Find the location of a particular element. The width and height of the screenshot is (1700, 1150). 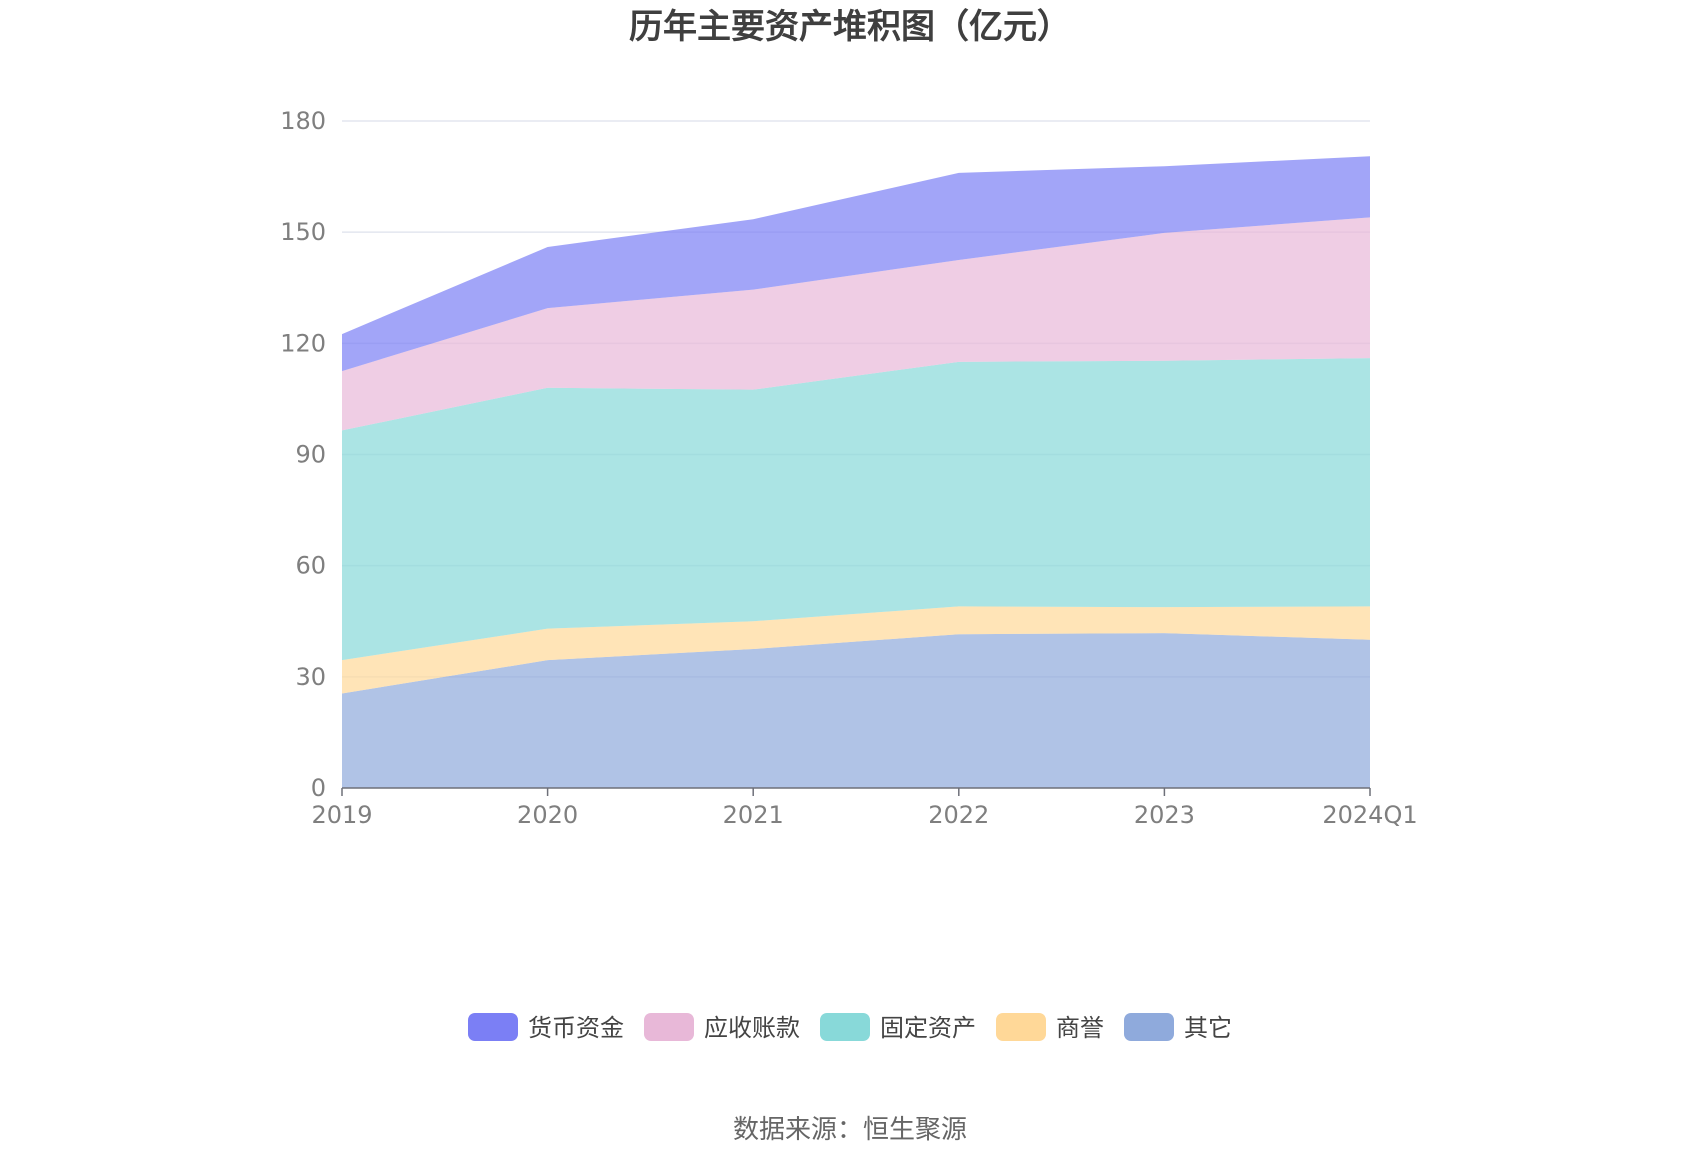

x-tick-label: 2020 is located at coordinates (547, 815).